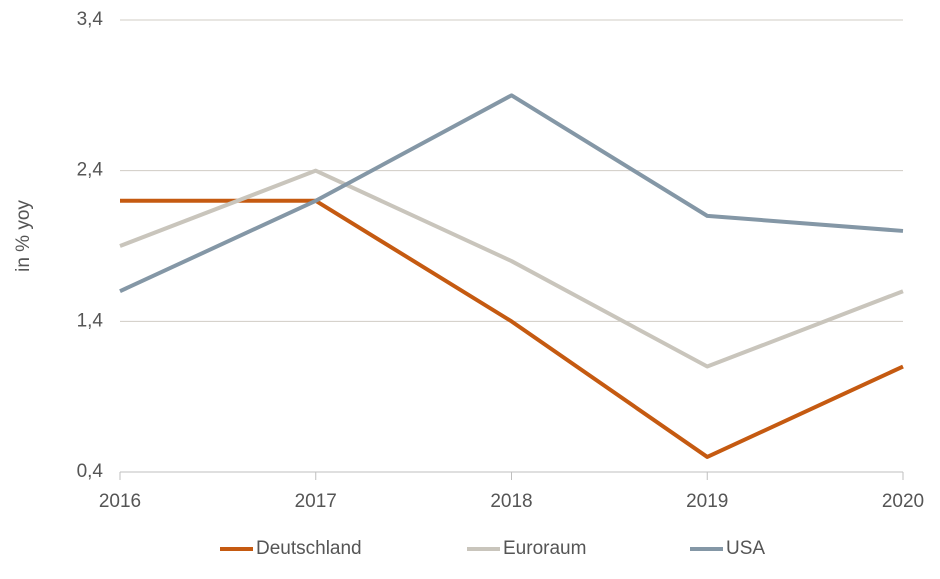 This screenshot has height=579, width=940. Describe the element at coordinates (903, 501) in the screenshot. I see `x-tick-label: 2020` at that location.